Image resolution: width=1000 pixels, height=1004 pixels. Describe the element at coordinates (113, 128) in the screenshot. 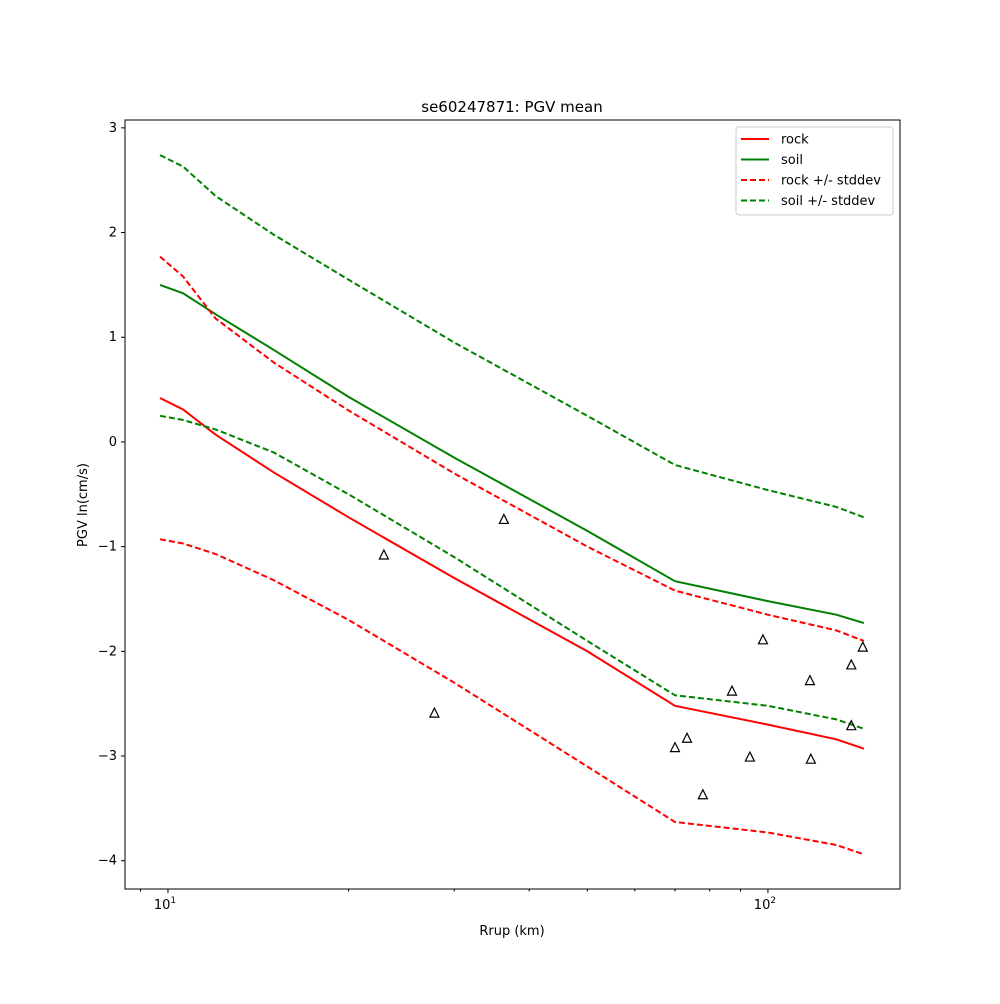

I see `y-tick-label: 3` at that location.